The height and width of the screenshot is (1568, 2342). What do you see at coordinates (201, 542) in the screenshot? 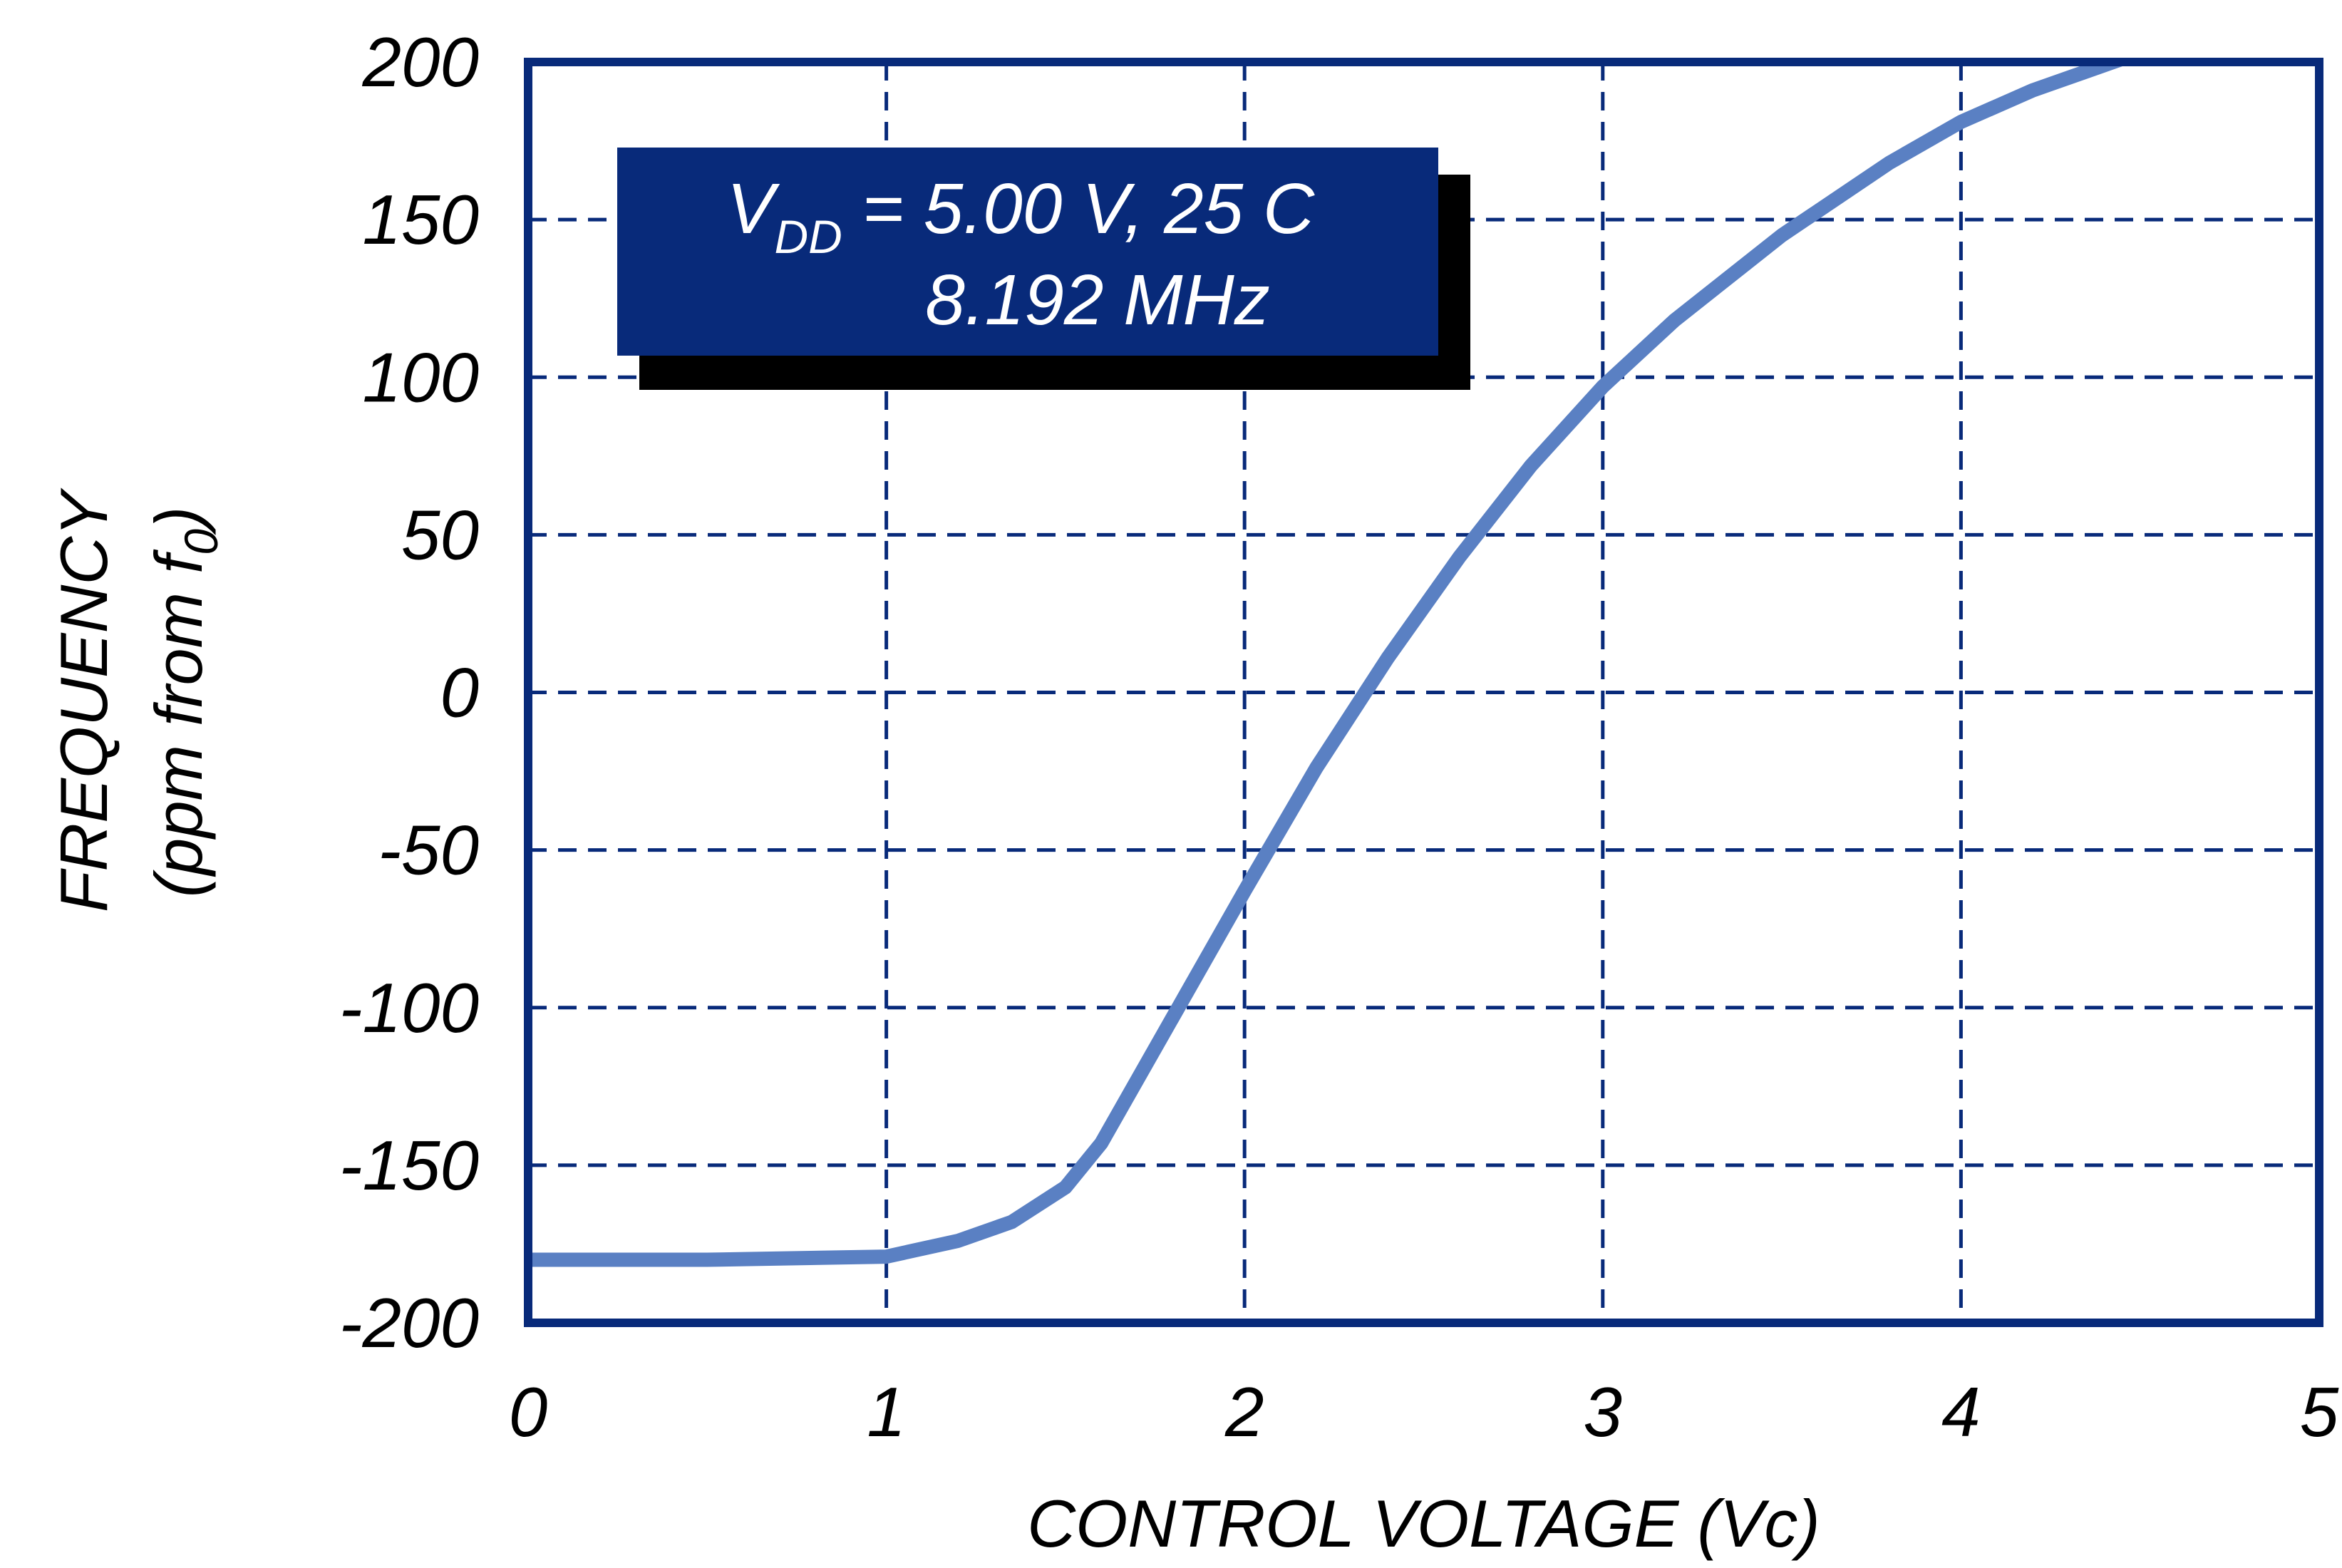
I see `y-axis-title-subscript: 0` at bounding box center [201, 542].